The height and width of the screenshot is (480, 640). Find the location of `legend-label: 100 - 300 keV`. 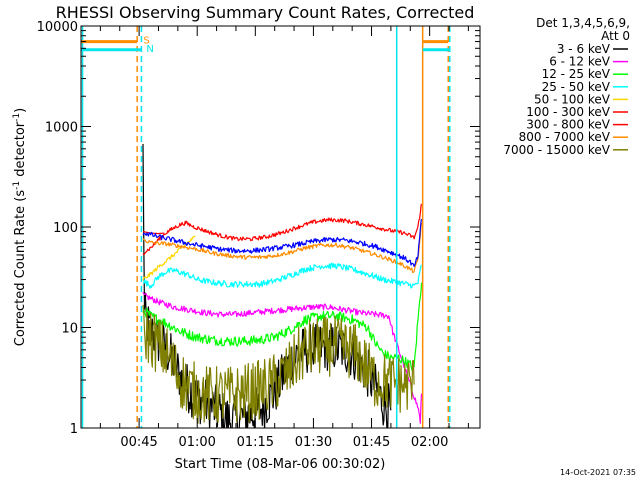

legend-label: 100 - 300 keV is located at coordinates (568, 112).